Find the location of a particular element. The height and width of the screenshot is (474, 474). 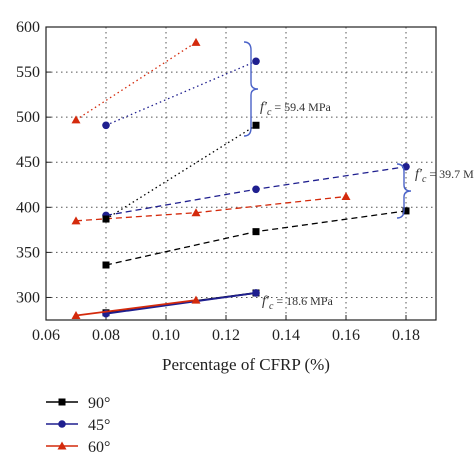

y-tick-label: 600 is located at coordinates (28, 27).